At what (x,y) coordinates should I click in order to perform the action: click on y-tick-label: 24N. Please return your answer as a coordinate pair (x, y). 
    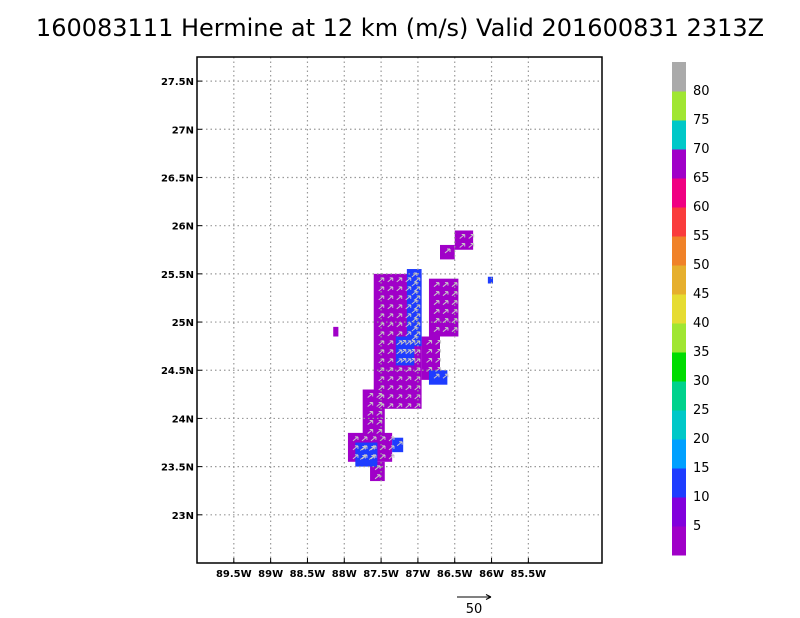
    Looking at the image, I should click on (183, 419).